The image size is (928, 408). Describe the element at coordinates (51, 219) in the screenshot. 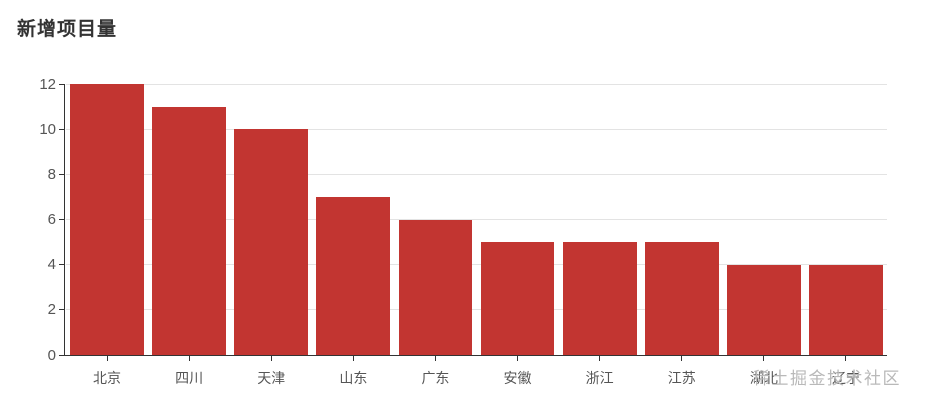

I see `y-axis-label: 6` at that location.